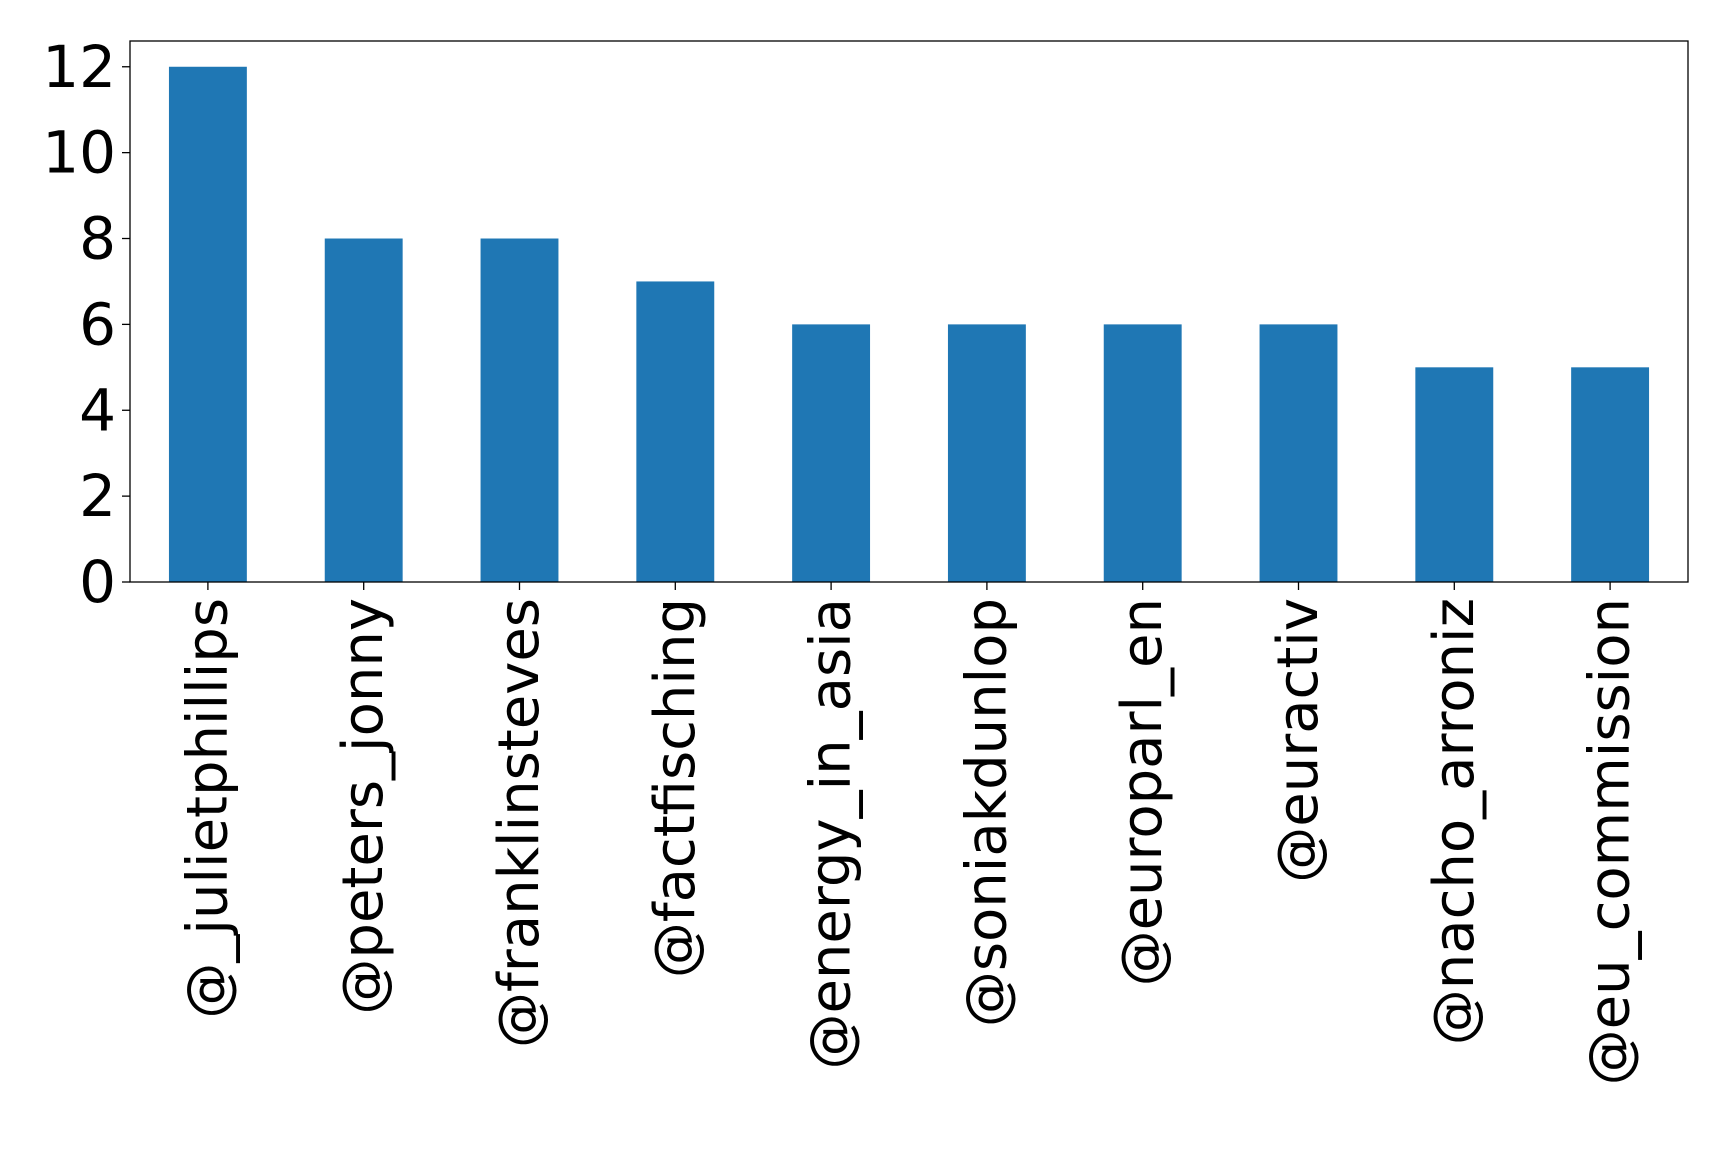  Describe the element at coordinates (97, 324) in the screenshot. I see `y-tick-label: 6` at that location.